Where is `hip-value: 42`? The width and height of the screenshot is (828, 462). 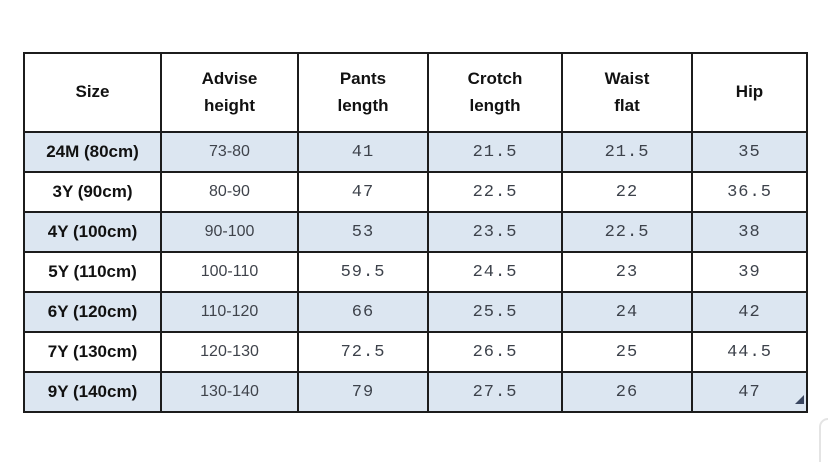 hip-value: 42 is located at coordinates (749, 312).